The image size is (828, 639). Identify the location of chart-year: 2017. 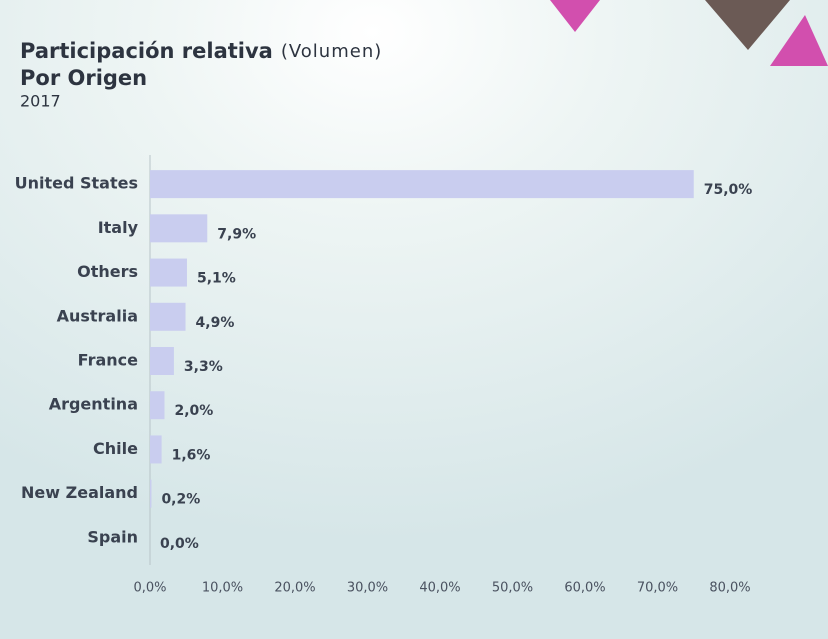
(40, 101).